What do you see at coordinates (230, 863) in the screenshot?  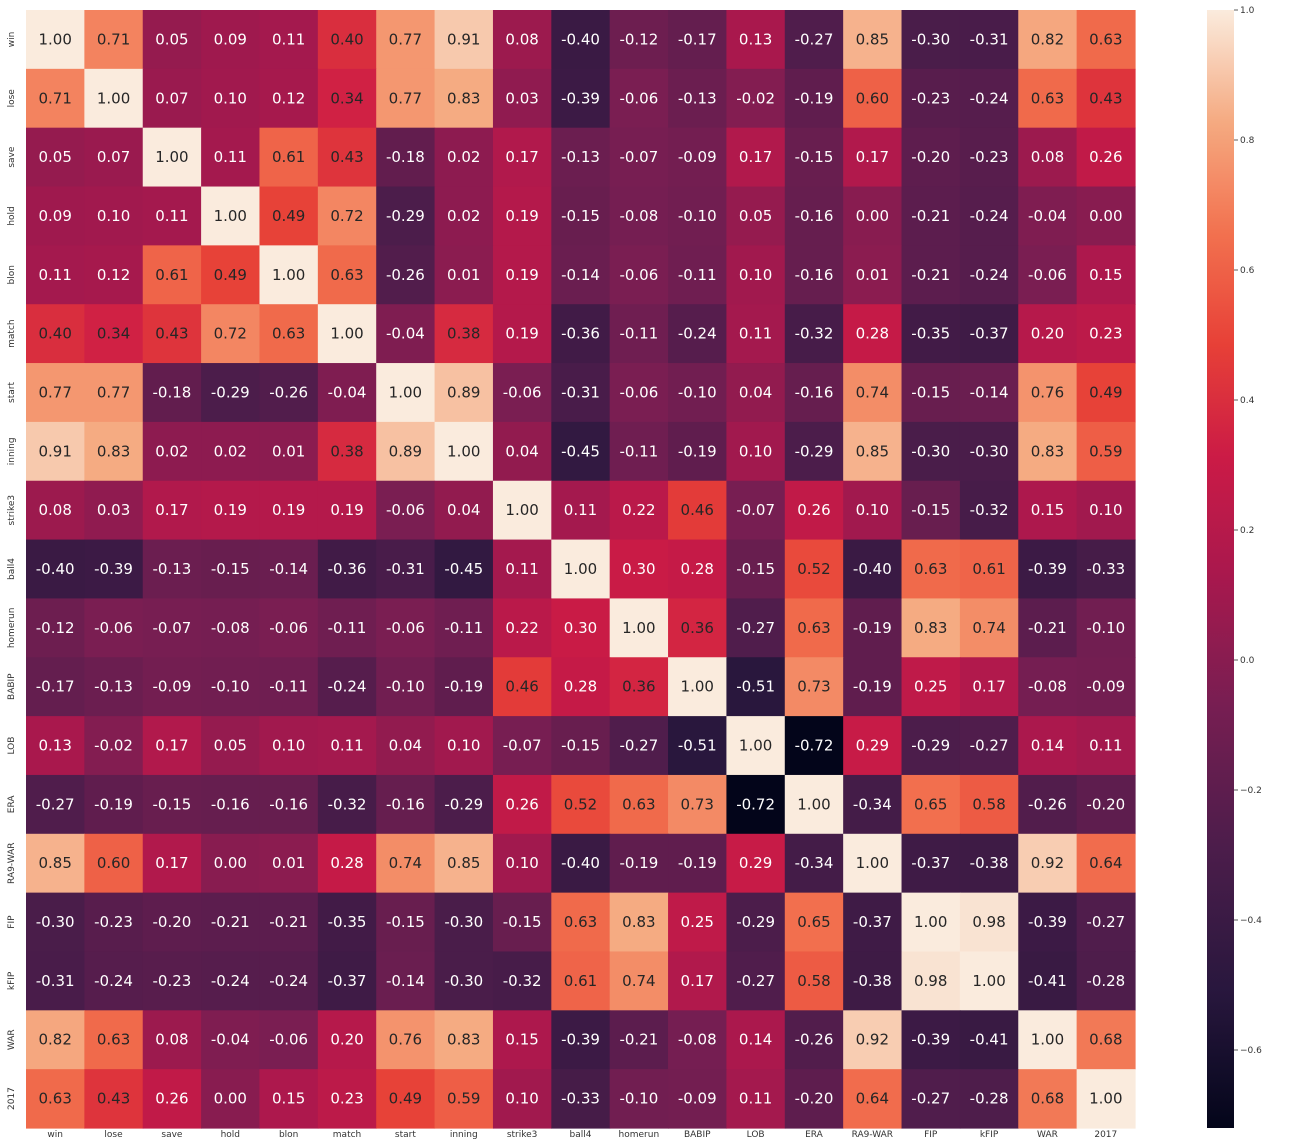 I see `heatmap-cell-label: 0.00` at bounding box center [230, 863].